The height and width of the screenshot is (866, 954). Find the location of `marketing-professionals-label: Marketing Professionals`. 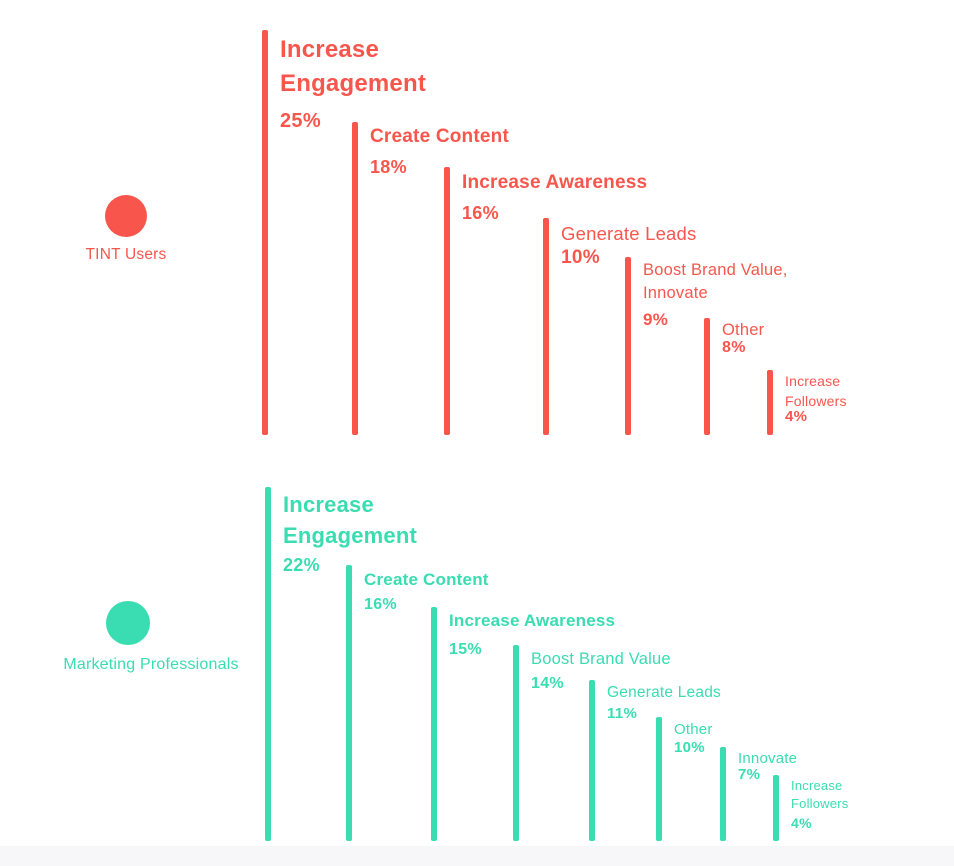

marketing-professionals-label: Marketing Professionals is located at coordinates (151, 664).